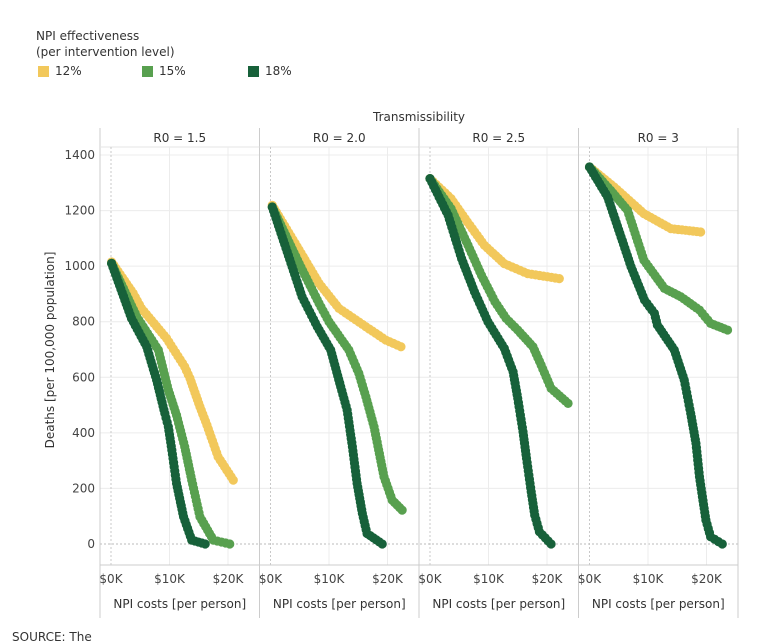  What do you see at coordinates (91, 544) in the screenshot?
I see `y-tick-label: 0` at bounding box center [91, 544].